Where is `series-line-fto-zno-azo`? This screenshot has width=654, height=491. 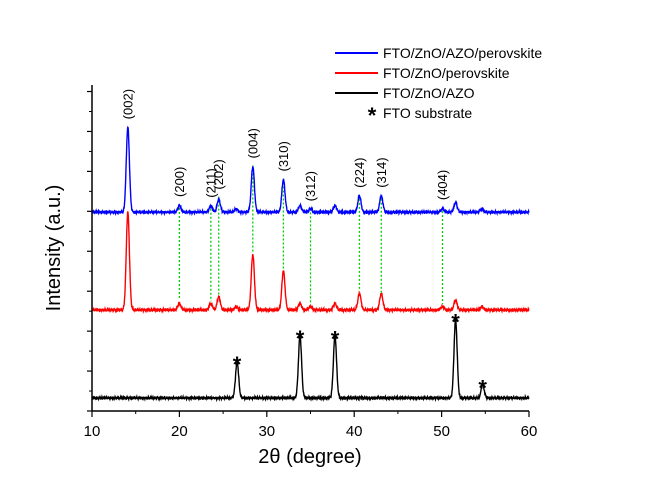
series-line-fto-zno-azo is located at coordinates (310, 360).